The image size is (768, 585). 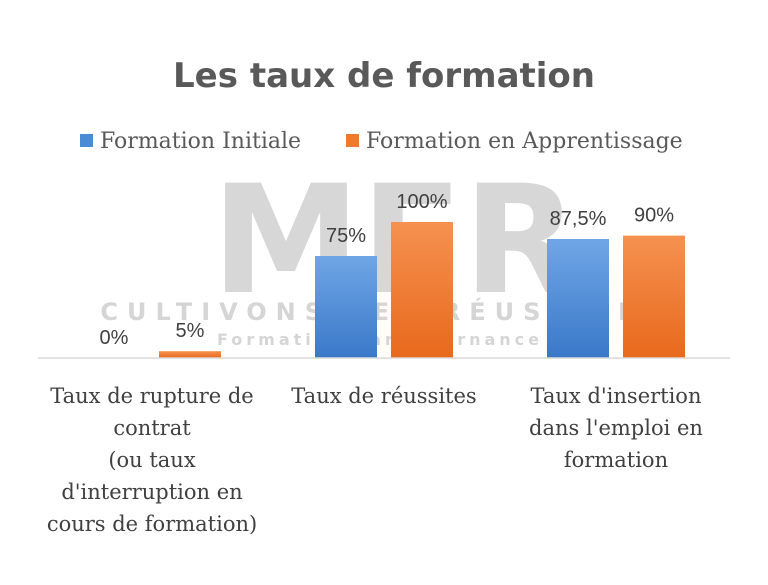 I want to click on category-label-1-line-1: Taux de rupture de, so click(x=151, y=396).